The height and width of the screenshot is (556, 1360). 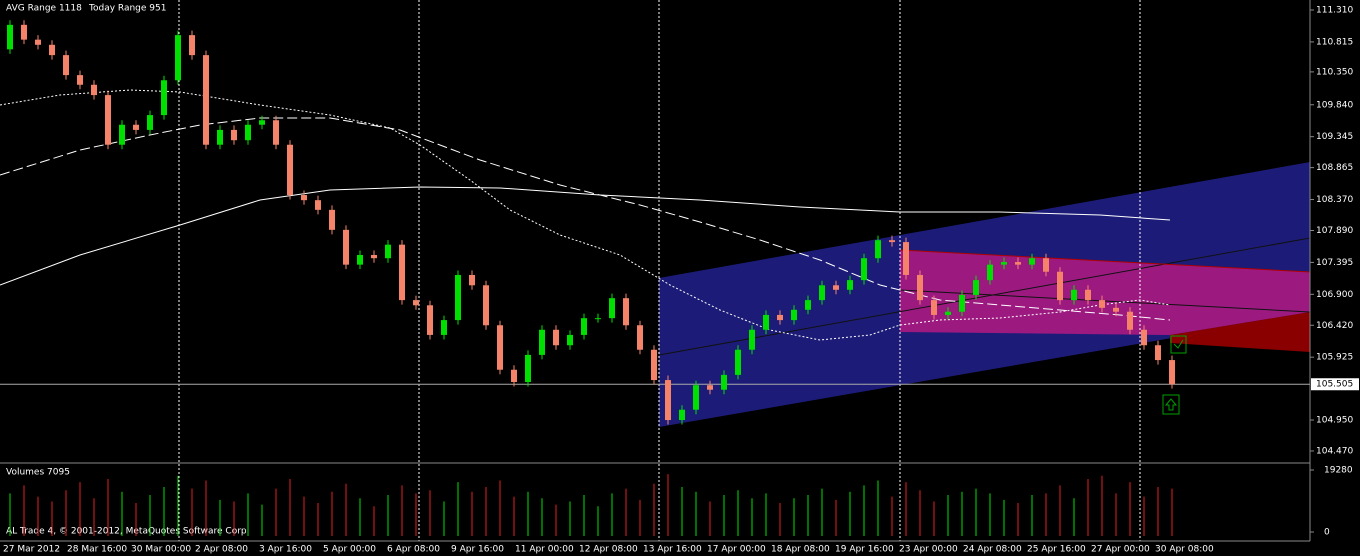 What do you see at coordinates (38, 473) in the screenshot?
I see `volume-title: Volumes 7095` at bounding box center [38, 473].